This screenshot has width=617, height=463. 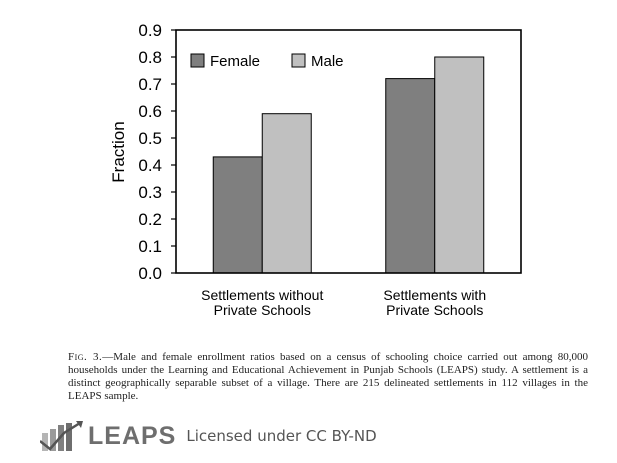 I want to click on y-tick-label: 0.0, so click(x=150, y=273).